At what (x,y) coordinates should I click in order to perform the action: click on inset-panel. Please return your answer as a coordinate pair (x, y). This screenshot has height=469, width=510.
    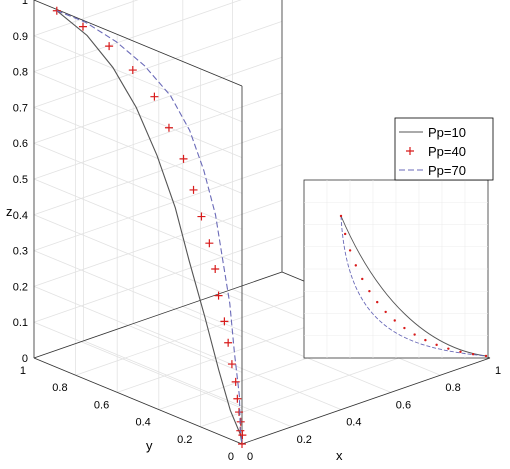
    Looking at the image, I should click on (396, 269).